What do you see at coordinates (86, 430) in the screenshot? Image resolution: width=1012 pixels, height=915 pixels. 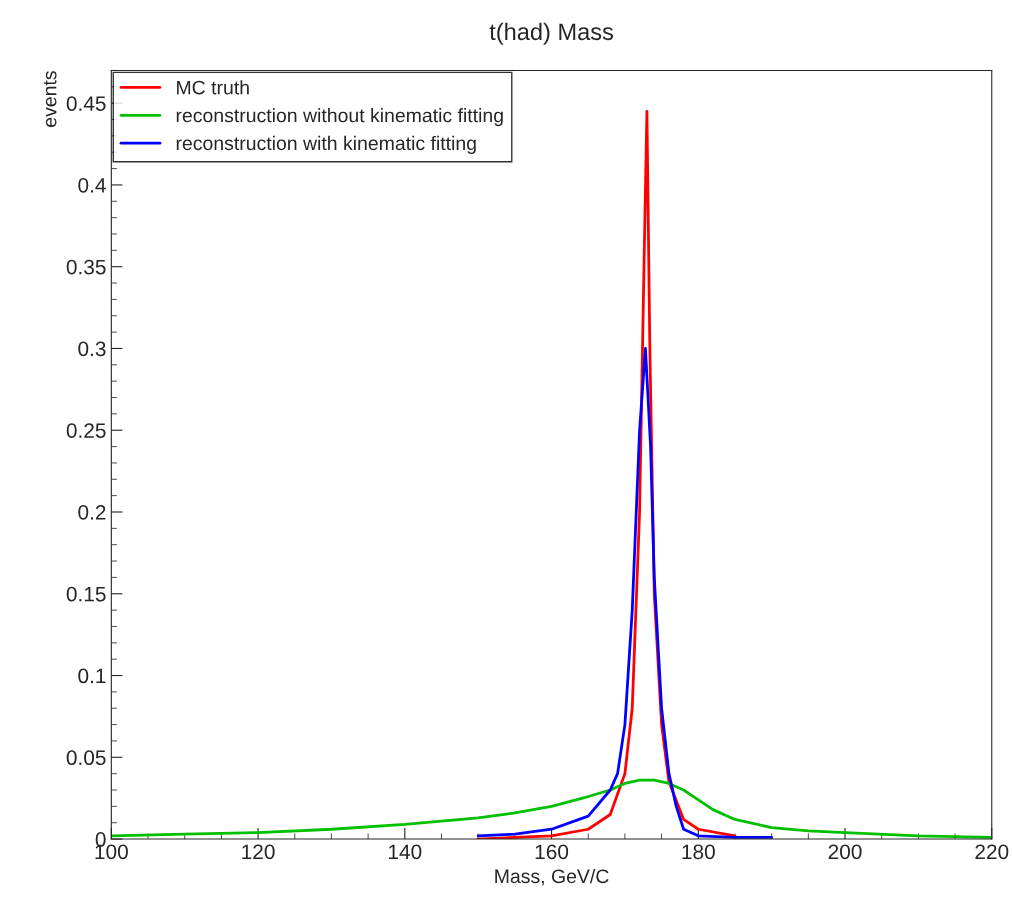 I see `y-tick-label: 0.25` at bounding box center [86, 430].